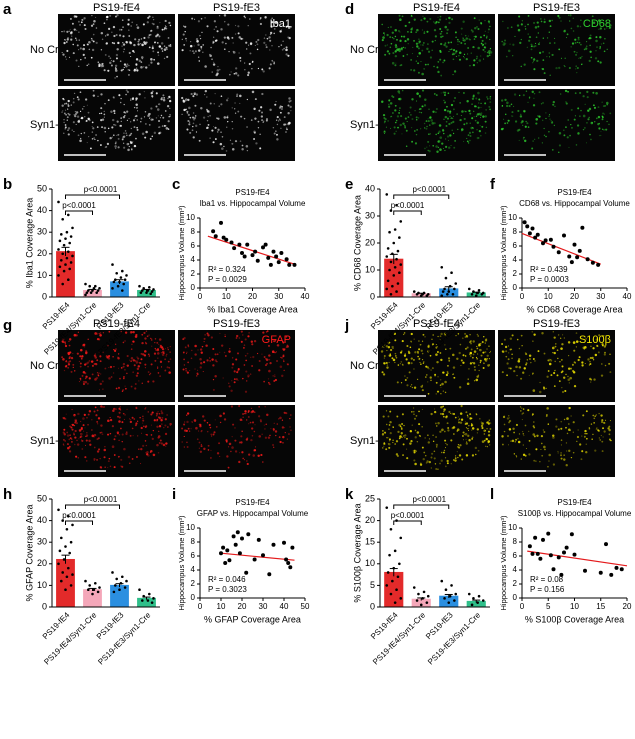  Describe the element at coordinates (370, 215) in the screenshot. I see `y-tick-label: 30` at that location.